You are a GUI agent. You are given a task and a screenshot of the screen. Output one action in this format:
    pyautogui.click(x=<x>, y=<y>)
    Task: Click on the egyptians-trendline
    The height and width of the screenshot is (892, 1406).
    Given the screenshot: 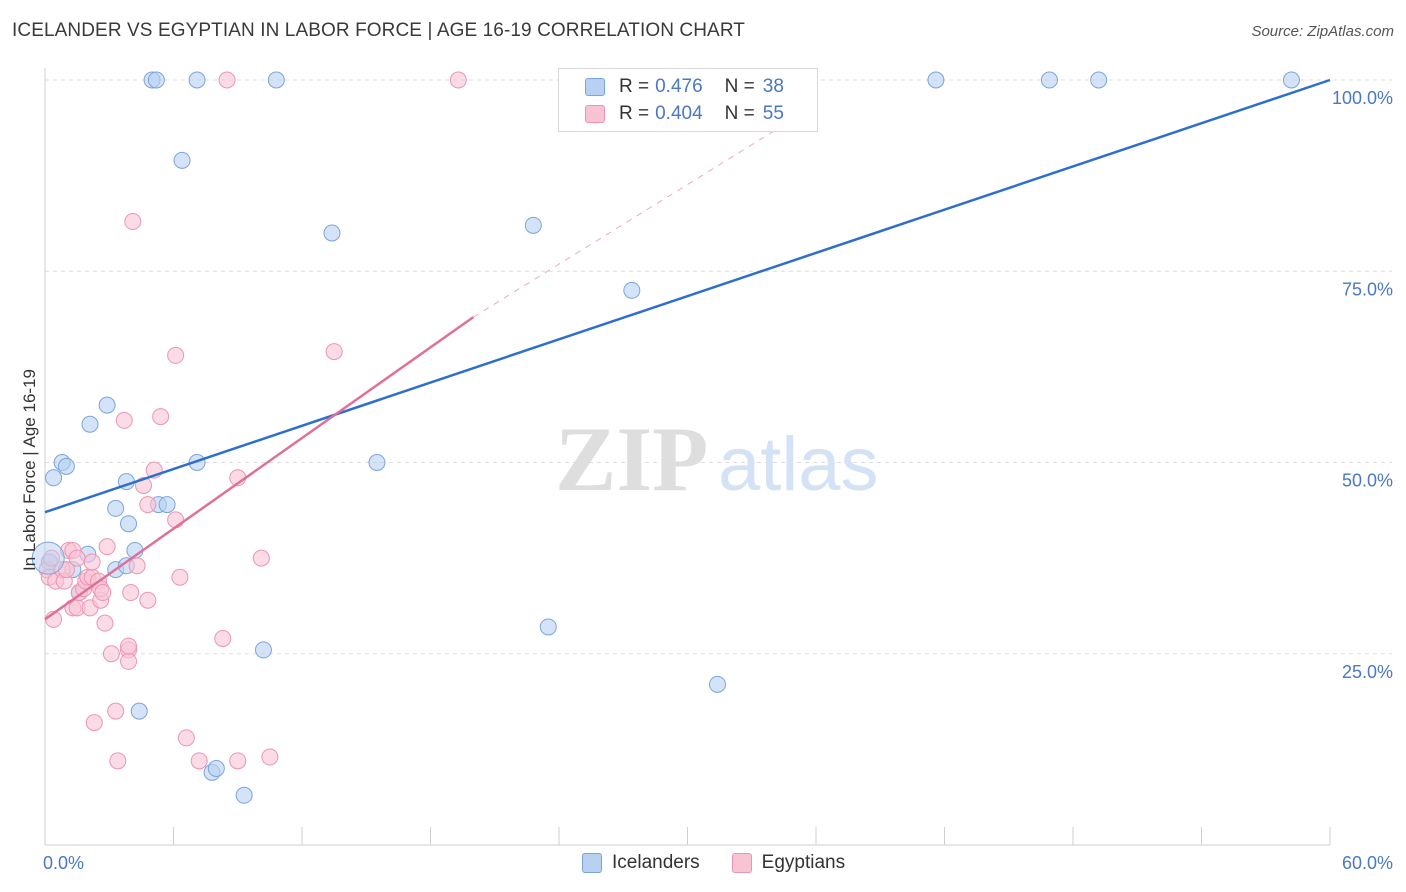 What is the action you would take?
    pyautogui.click(x=259, y=468)
    